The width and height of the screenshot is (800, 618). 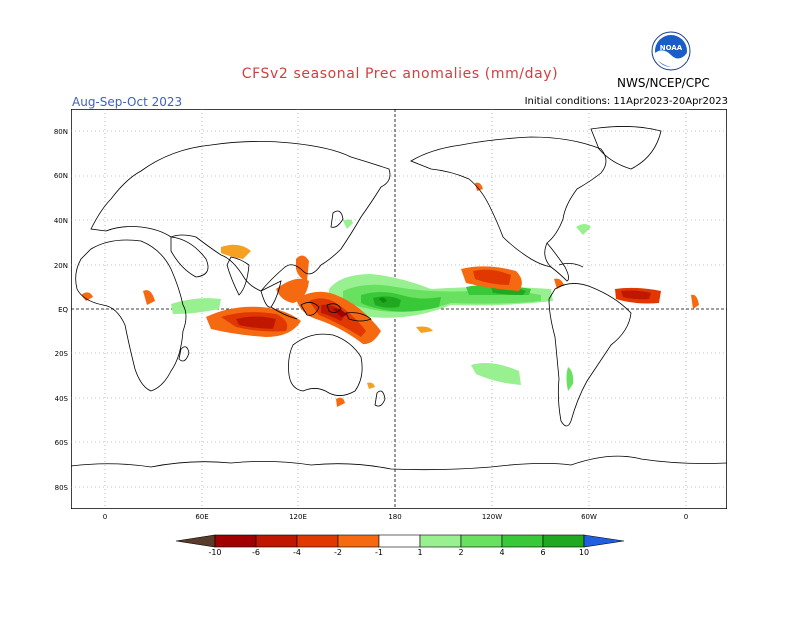 I want to click on lat-label-80n: 80N, so click(x=60, y=132).